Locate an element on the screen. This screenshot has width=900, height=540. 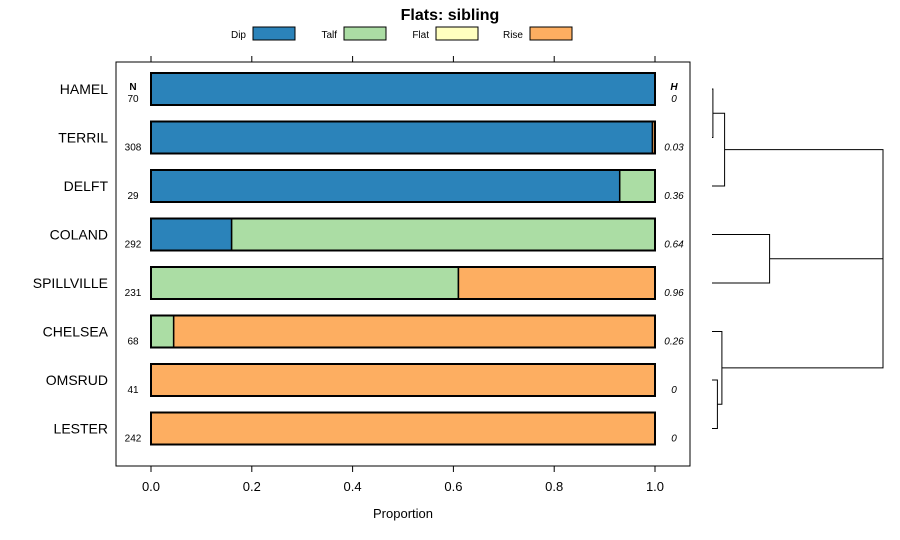
bar-outline-delft is located at coordinates (403, 186).